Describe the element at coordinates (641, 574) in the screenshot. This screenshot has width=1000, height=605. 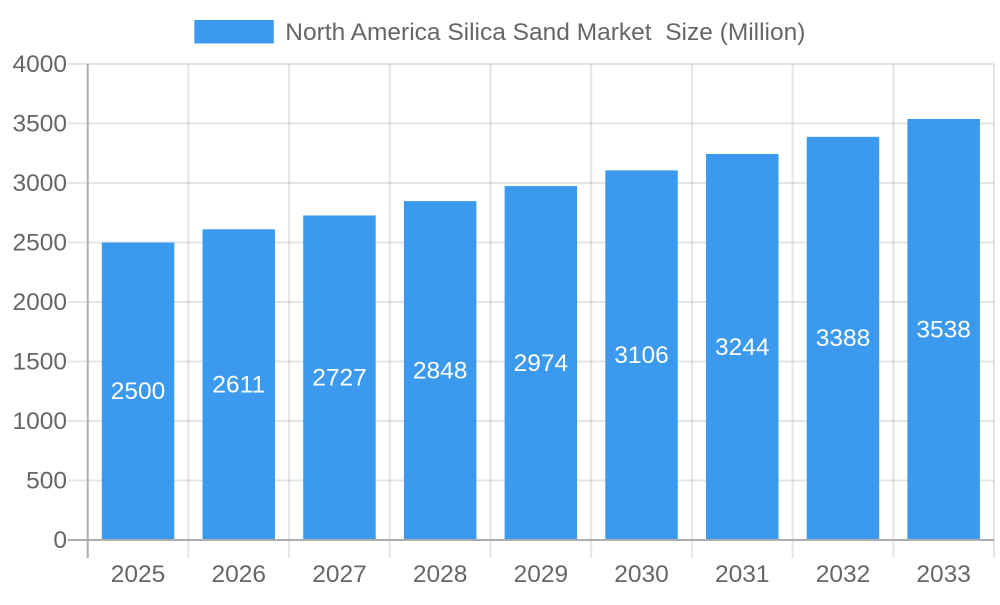
I see `svg-text: 2030` at that location.